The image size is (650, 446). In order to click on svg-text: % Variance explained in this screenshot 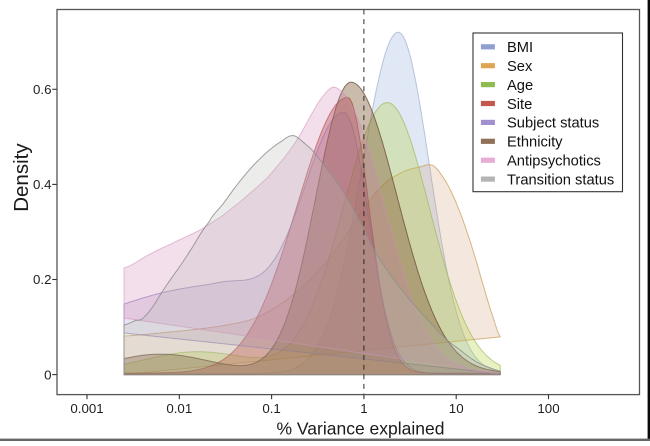, I will do `click(361, 429)`.